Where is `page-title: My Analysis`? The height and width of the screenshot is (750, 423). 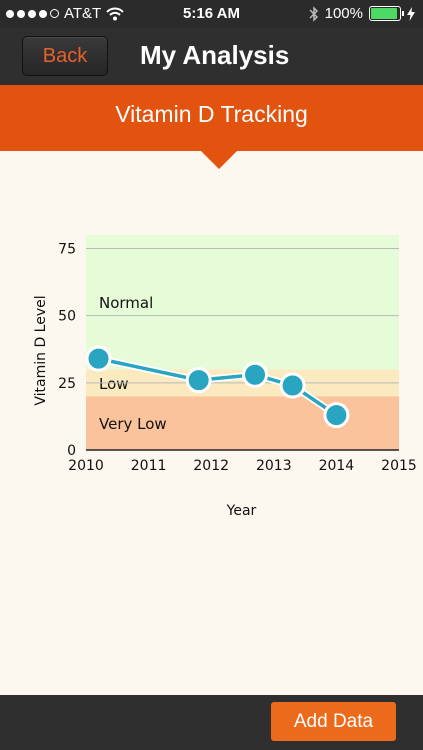
page-title: My Analysis is located at coordinates (215, 55).